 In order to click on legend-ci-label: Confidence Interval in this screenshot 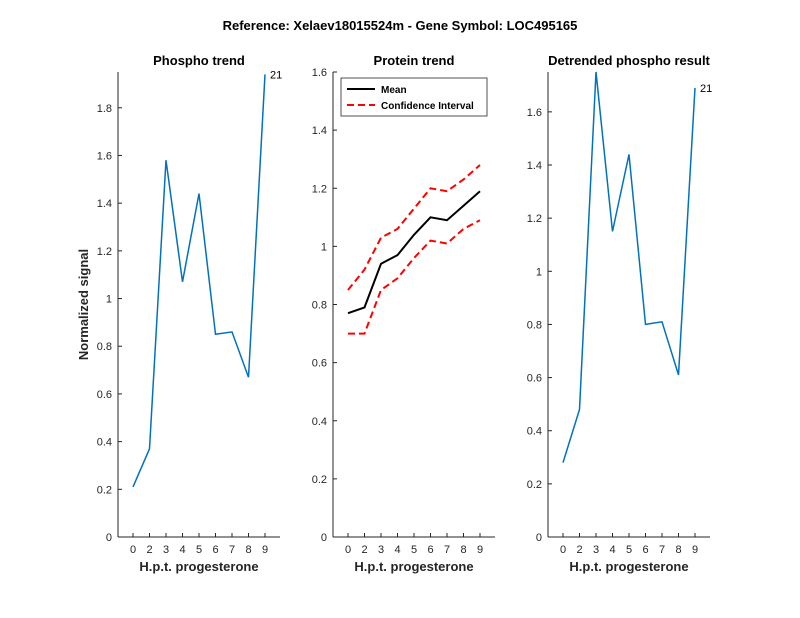, I will do `click(427, 106)`.